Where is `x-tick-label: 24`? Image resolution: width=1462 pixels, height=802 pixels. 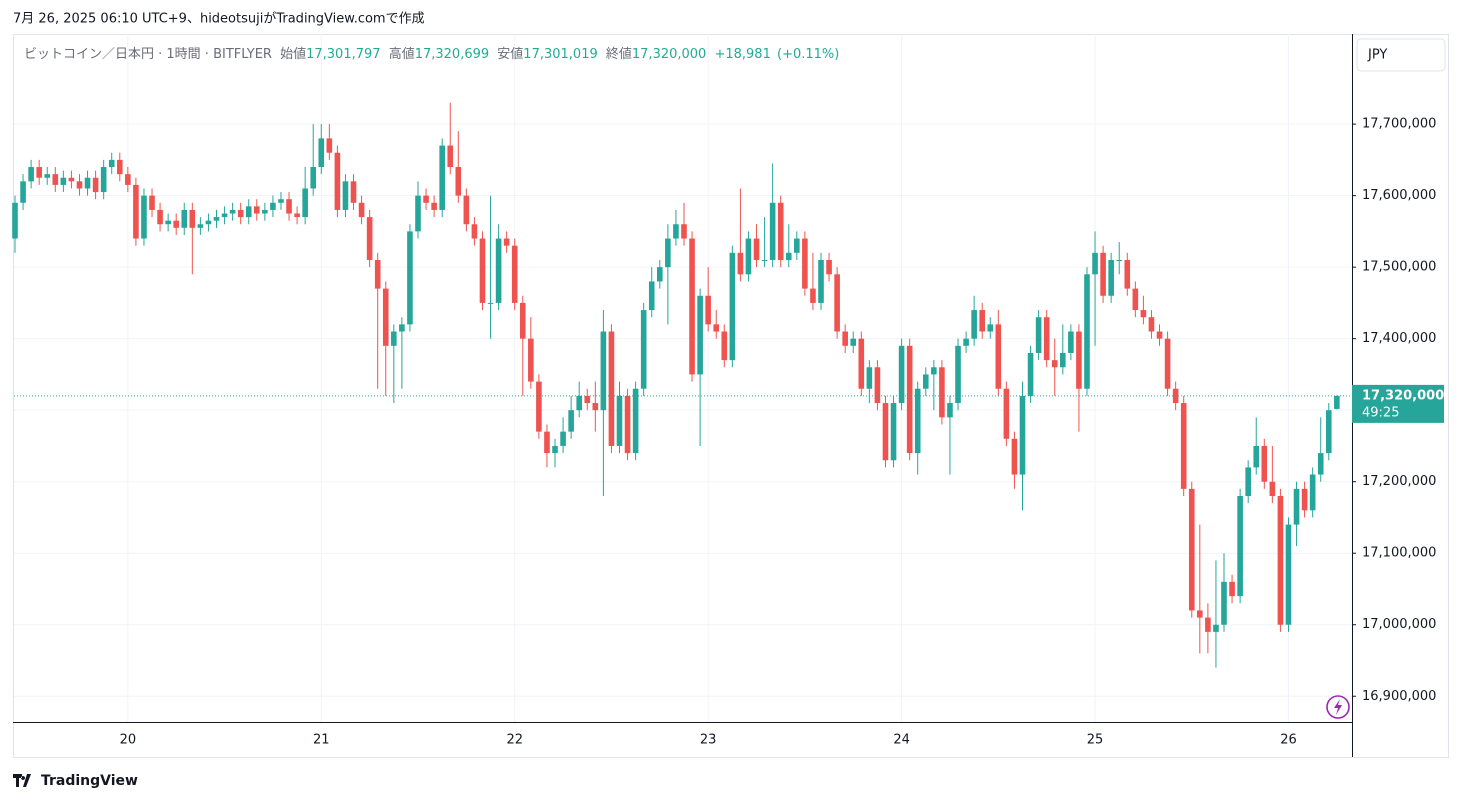 x-tick-label: 24 is located at coordinates (901, 740).